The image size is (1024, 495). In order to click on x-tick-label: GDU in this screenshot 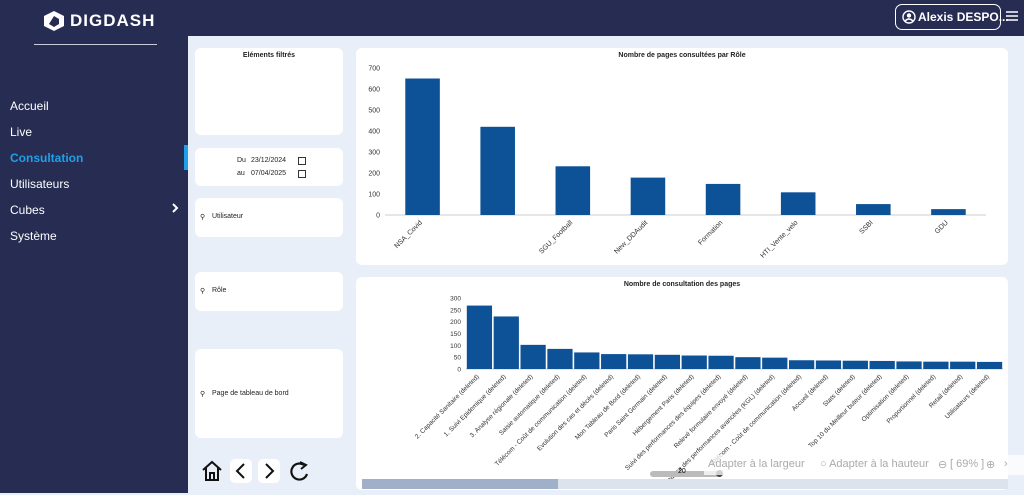, I will do `click(942, 227)`.